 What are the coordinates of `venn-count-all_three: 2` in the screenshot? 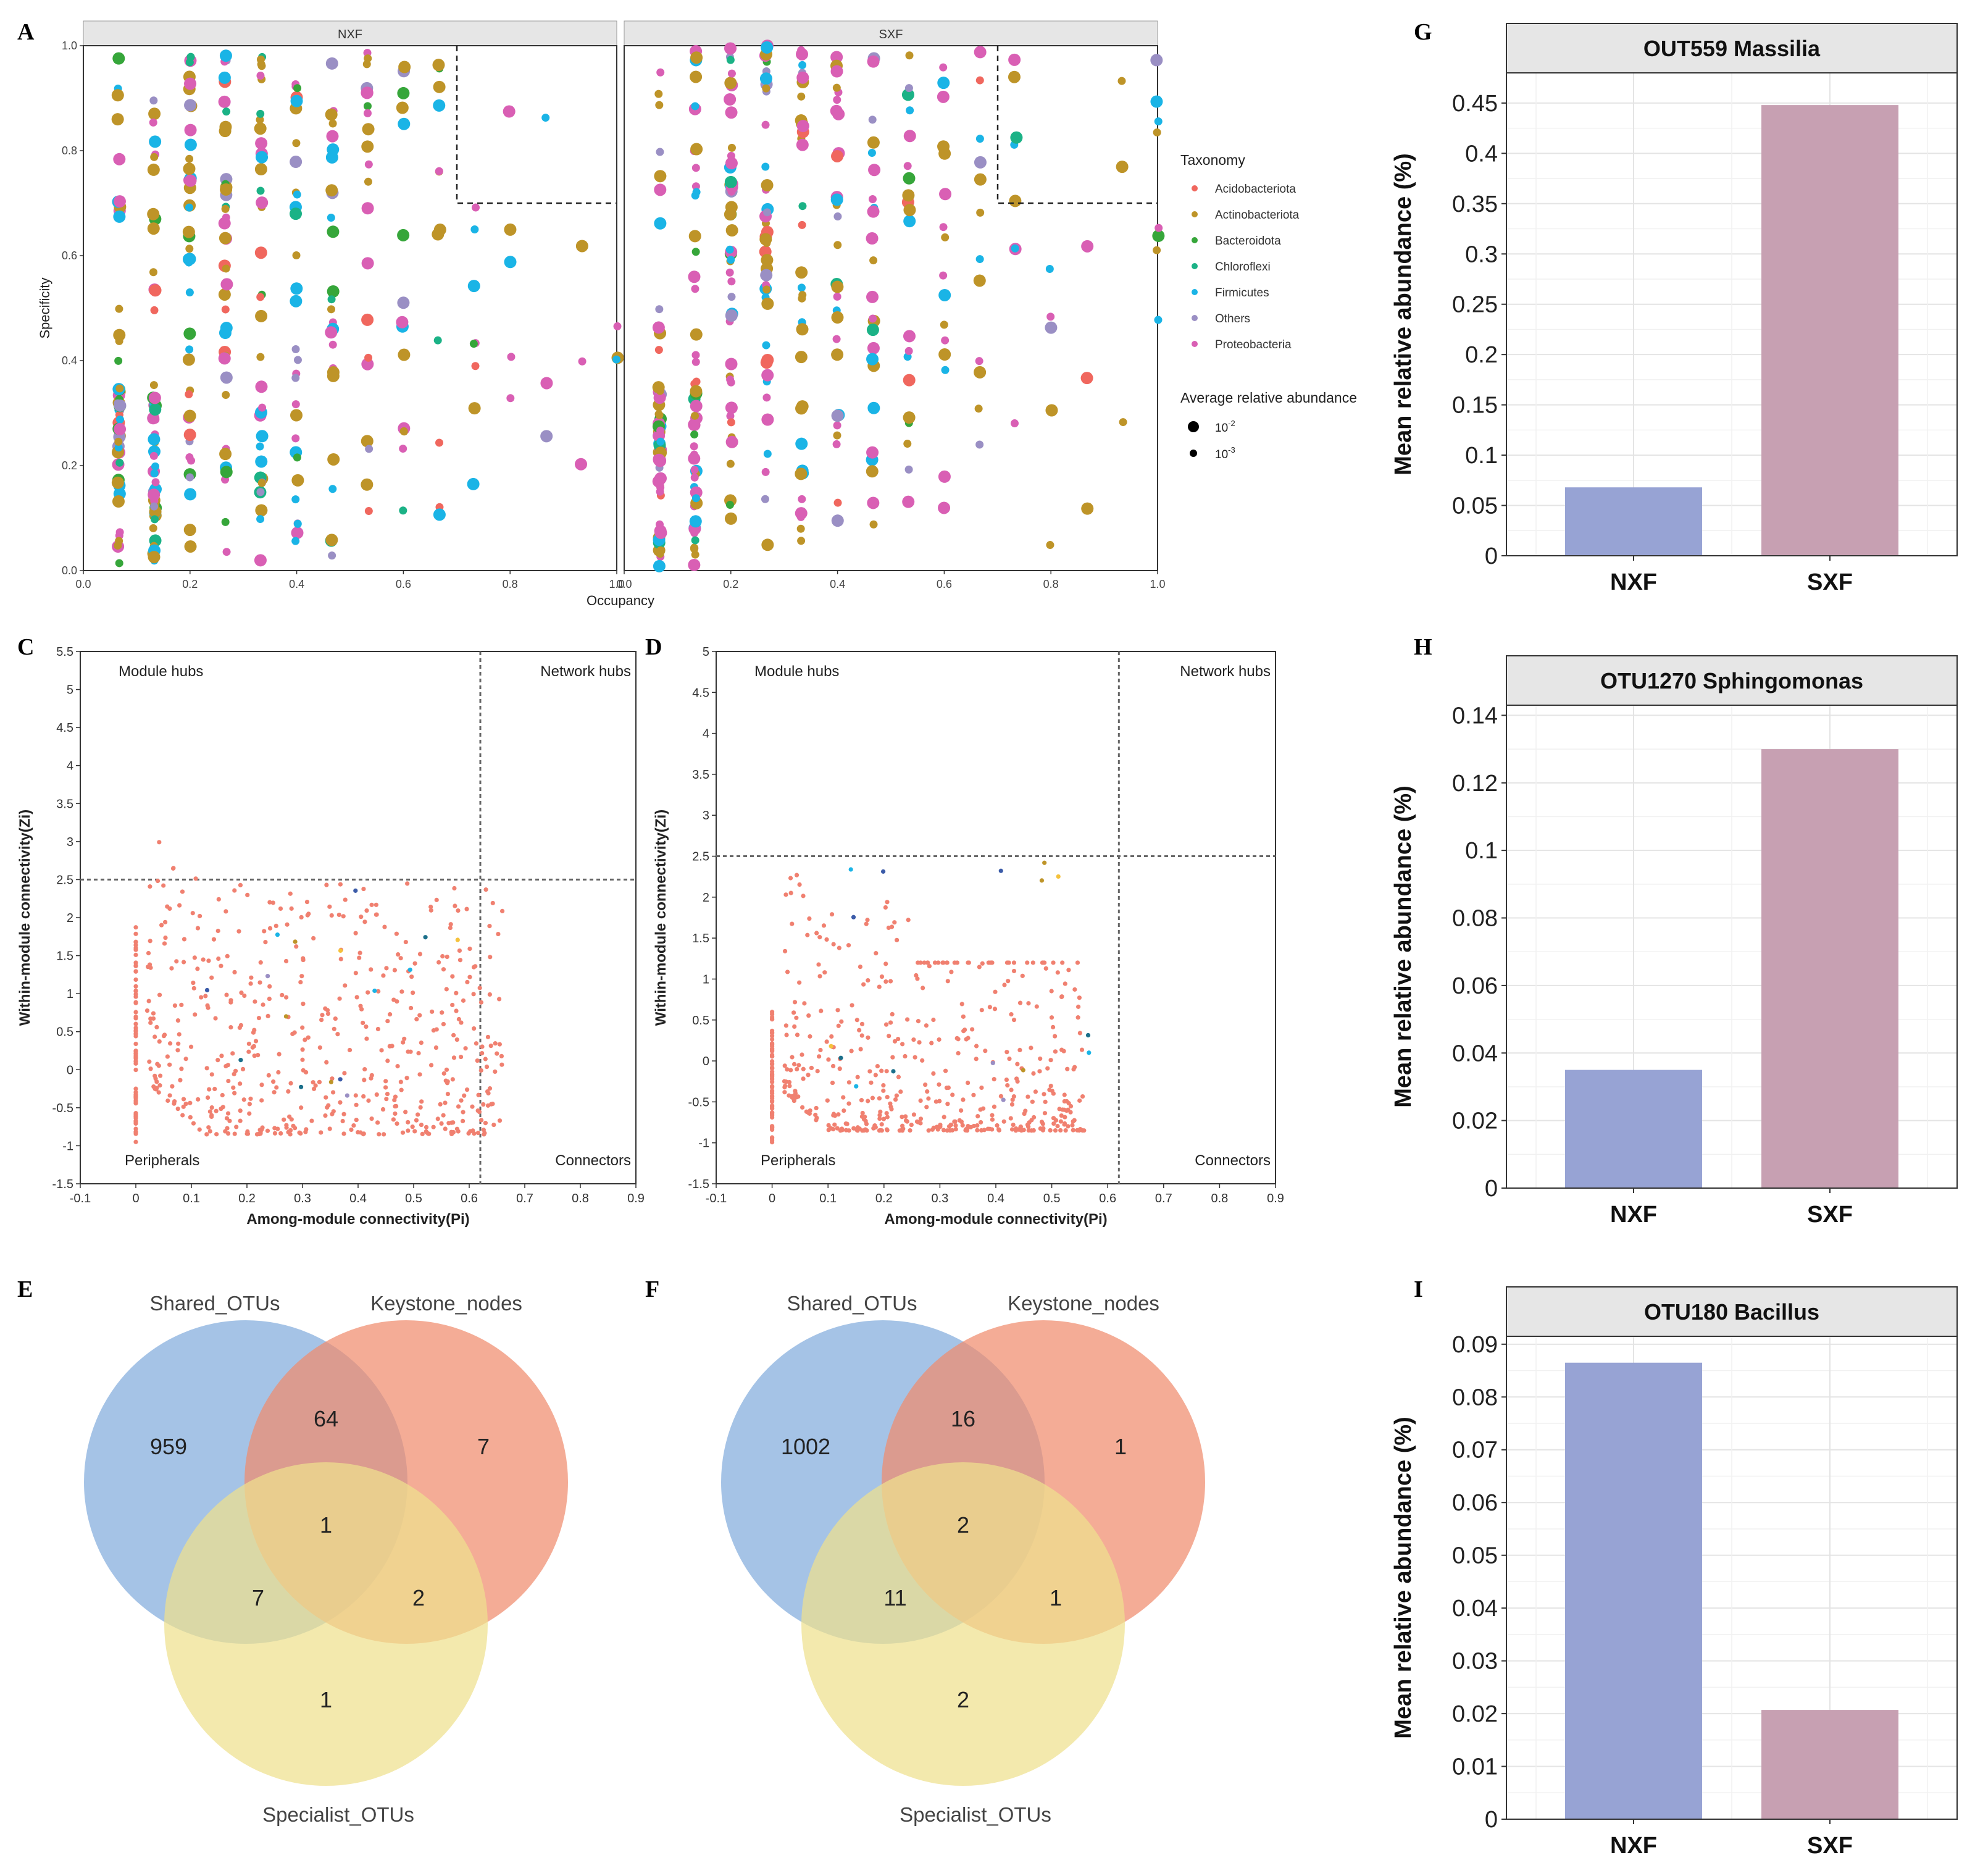 It's located at (963, 1525).